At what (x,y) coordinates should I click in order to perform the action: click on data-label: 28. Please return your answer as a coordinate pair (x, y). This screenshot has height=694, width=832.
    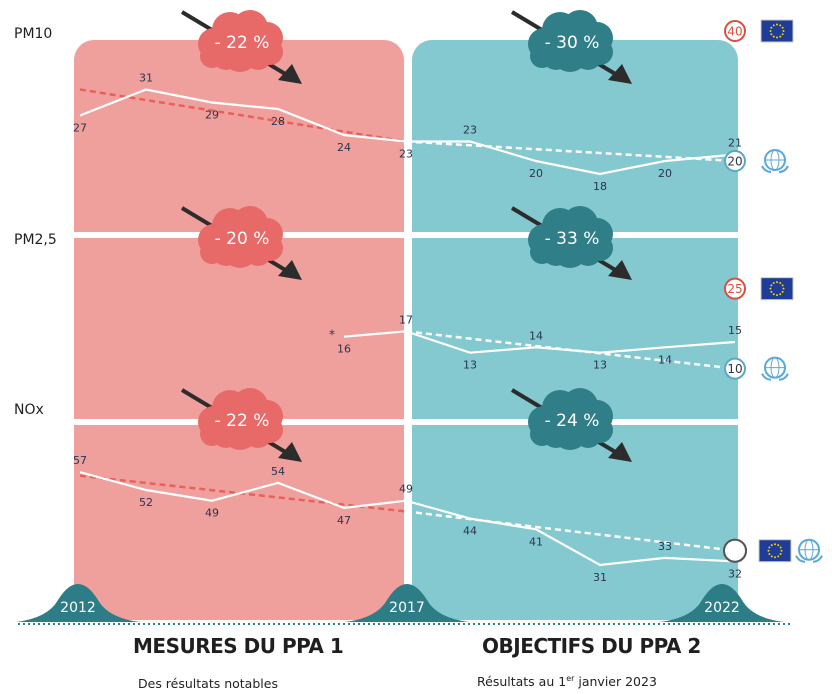
    Looking at the image, I should click on (278, 121).